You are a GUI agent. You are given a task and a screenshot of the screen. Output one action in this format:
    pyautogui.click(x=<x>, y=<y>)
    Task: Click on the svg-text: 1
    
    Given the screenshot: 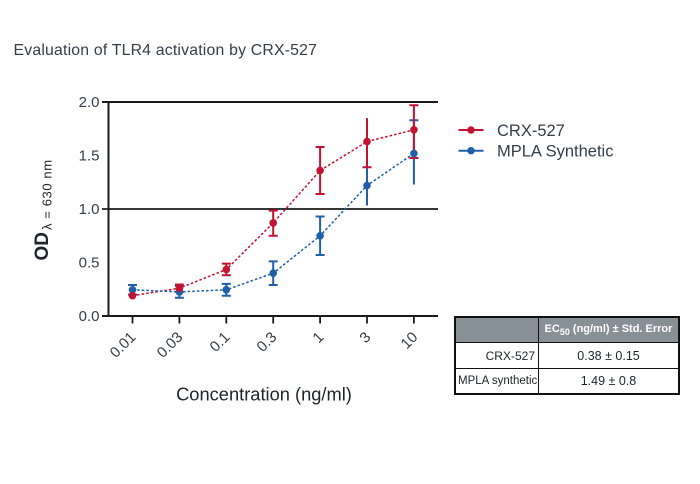 What is the action you would take?
    pyautogui.click(x=318, y=338)
    